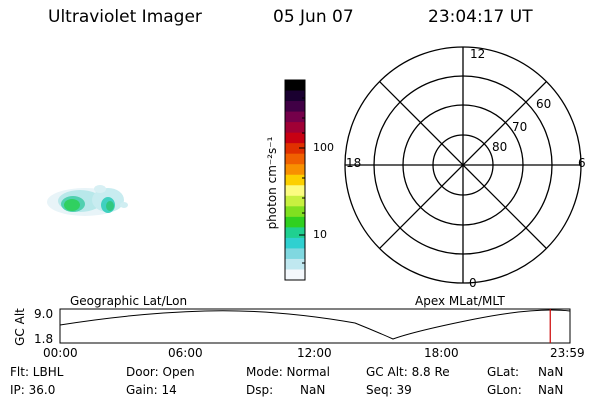 The height and width of the screenshot is (400, 600). What do you see at coordinates (151, 390) in the screenshot?
I see `gain-info: Gain: 14` at bounding box center [151, 390].